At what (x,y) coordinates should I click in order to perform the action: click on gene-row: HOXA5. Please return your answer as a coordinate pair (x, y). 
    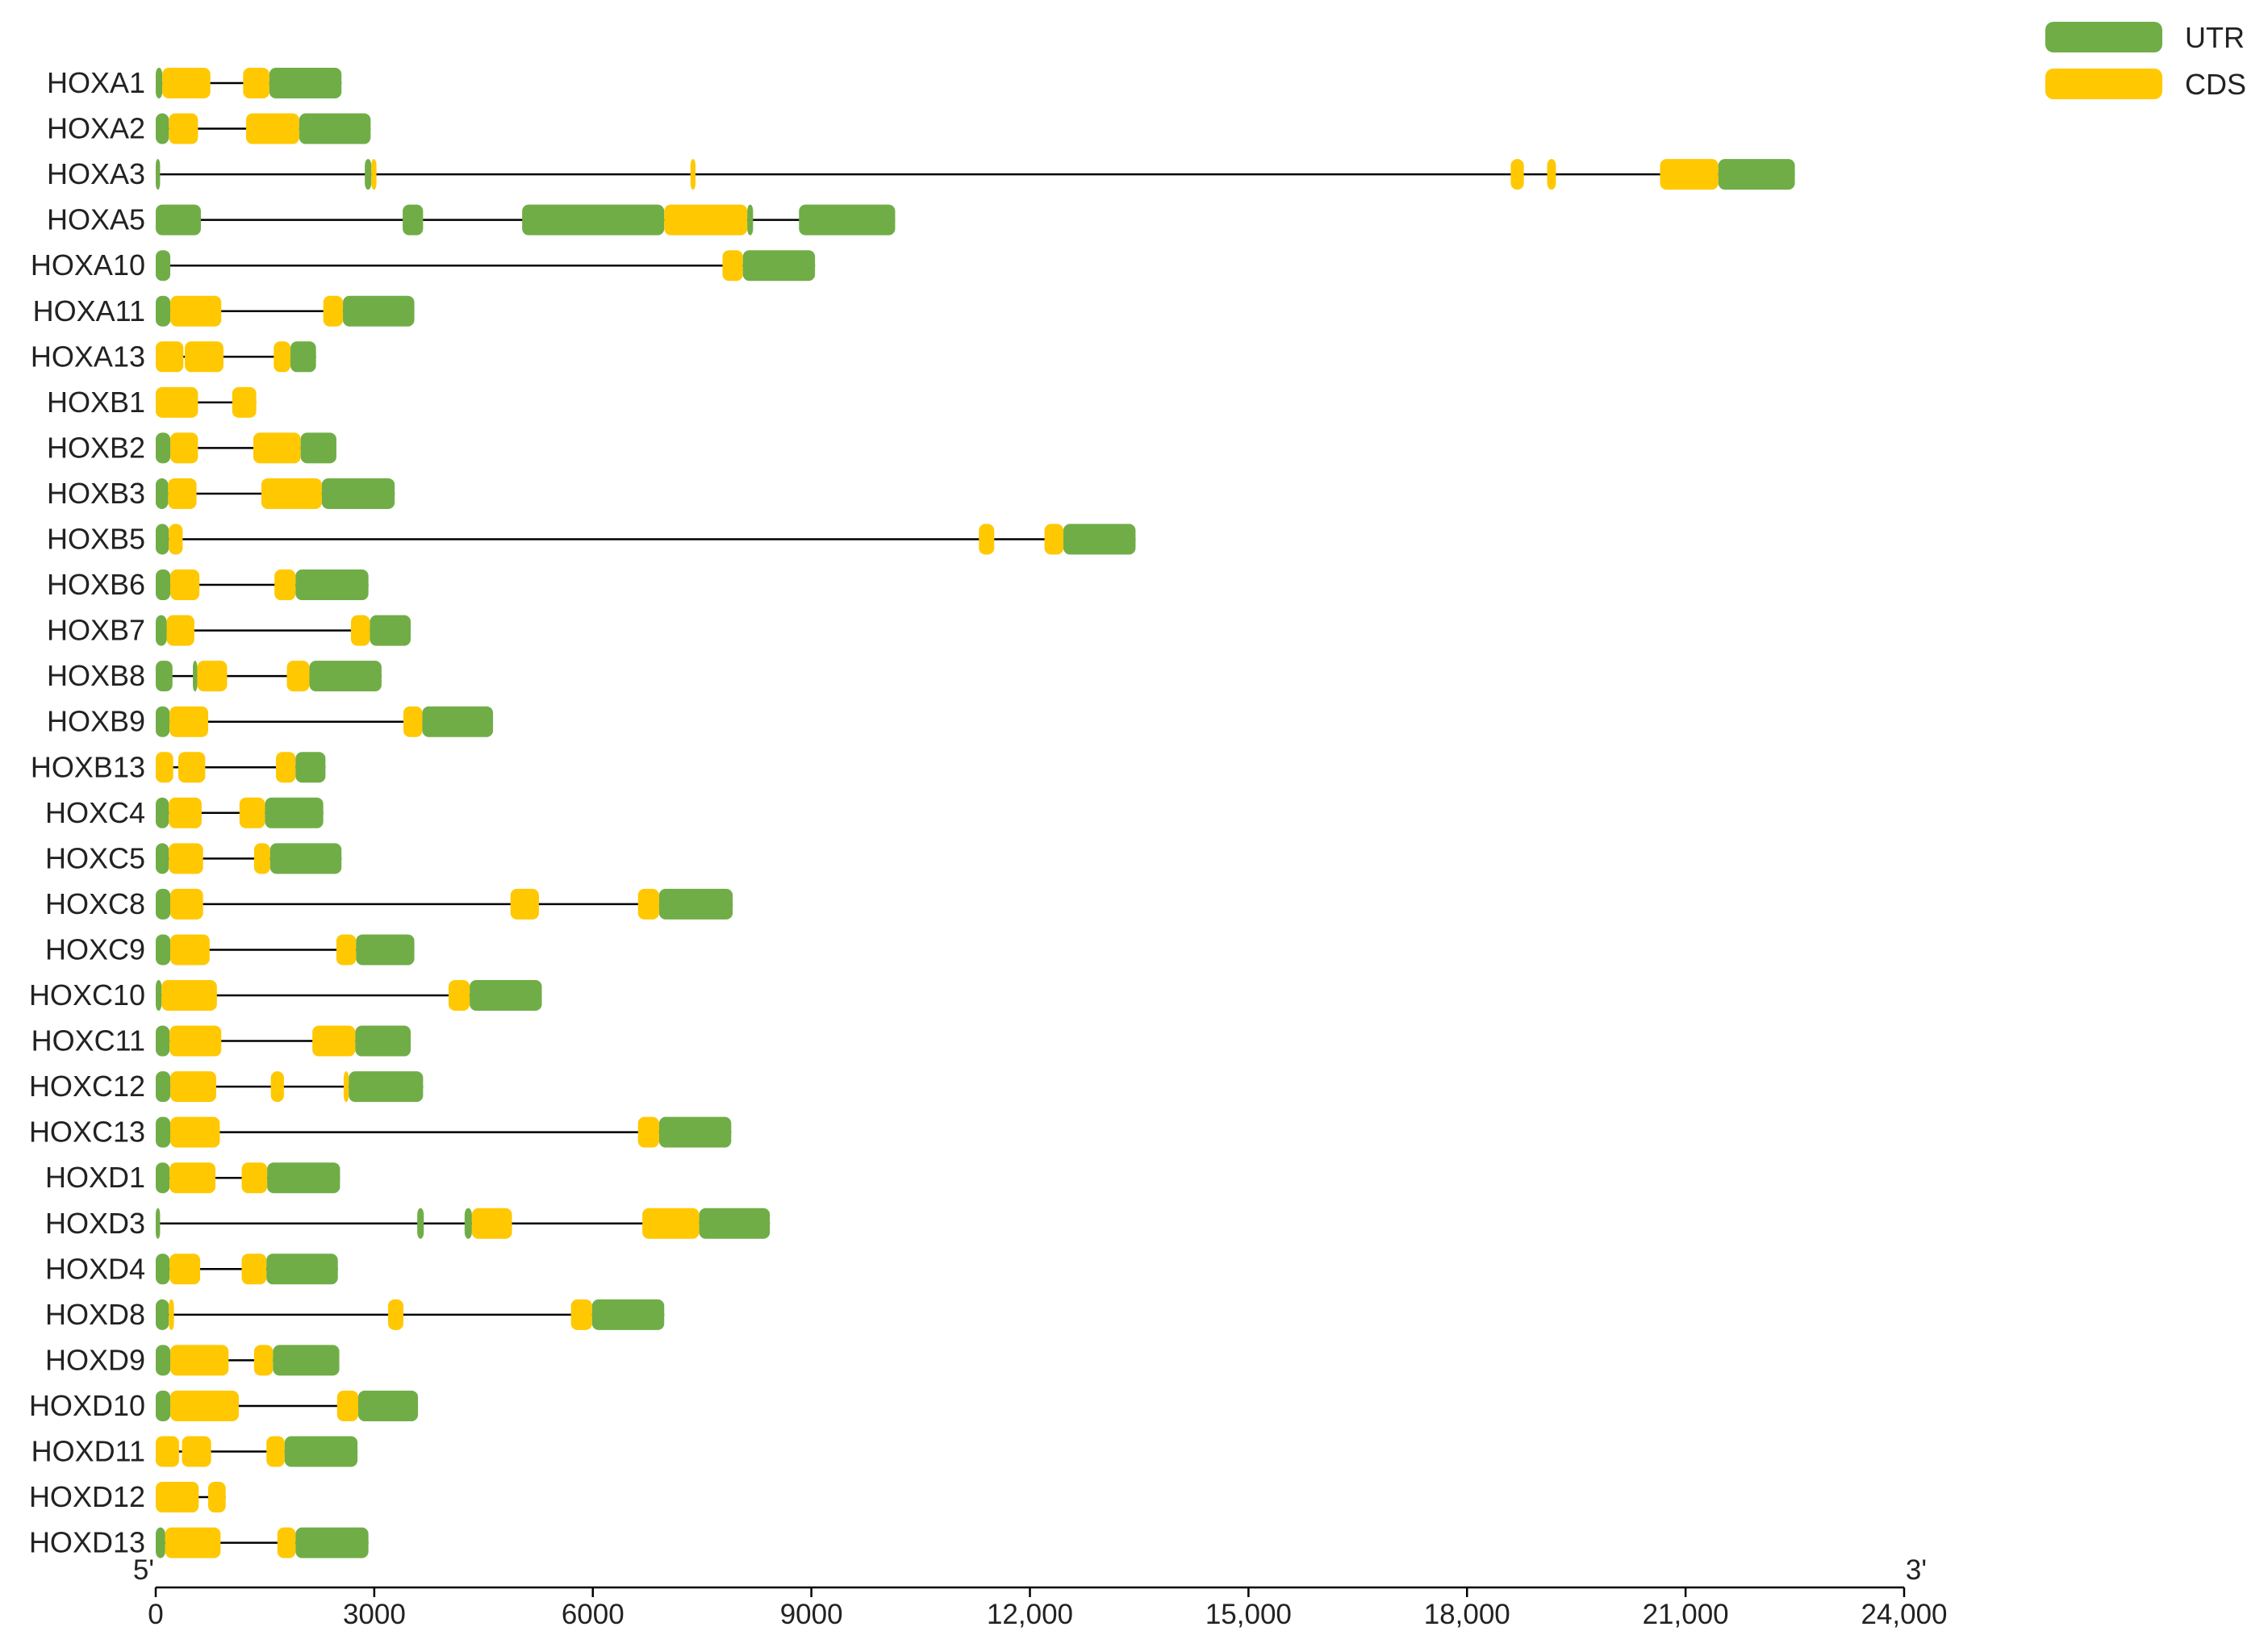
    Looking at the image, I should click on (471, 220).